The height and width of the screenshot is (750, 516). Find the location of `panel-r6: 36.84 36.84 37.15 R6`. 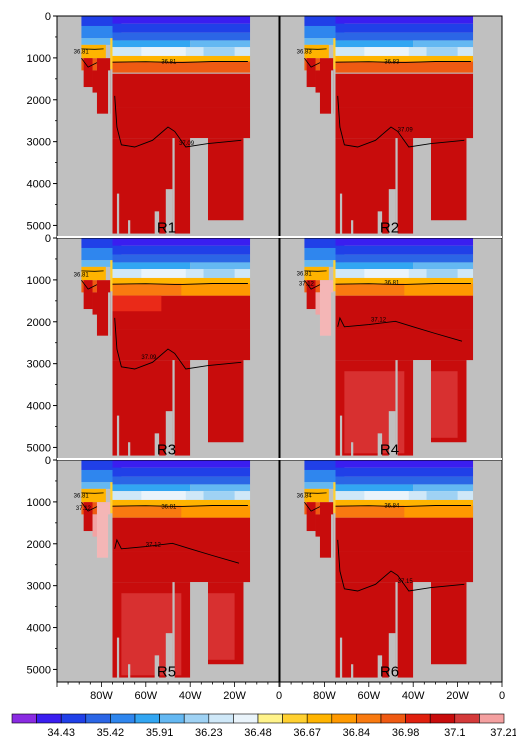

panel-r6: 36.84 36.84 37.15 R6 is located at coordinates (391, 571).